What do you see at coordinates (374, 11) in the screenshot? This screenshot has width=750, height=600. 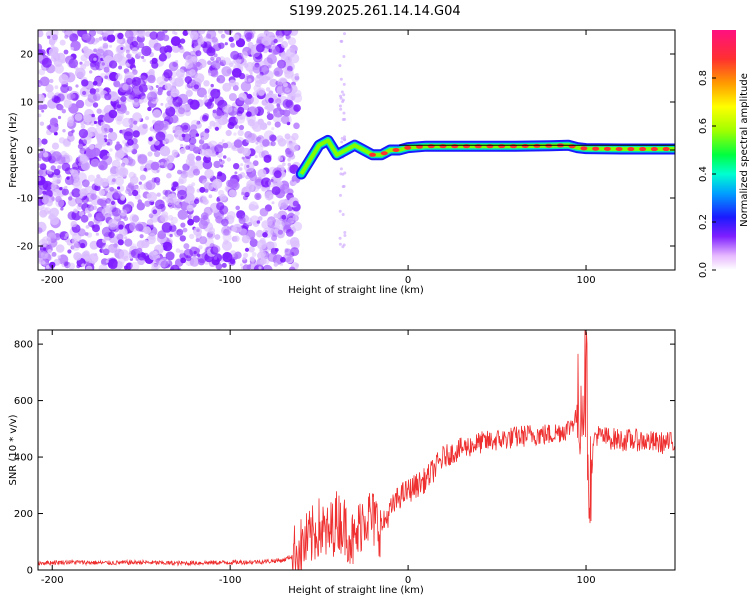 I see `chart-title: S199.2025.261.14.14.G04` at bounding box center [374, 11].